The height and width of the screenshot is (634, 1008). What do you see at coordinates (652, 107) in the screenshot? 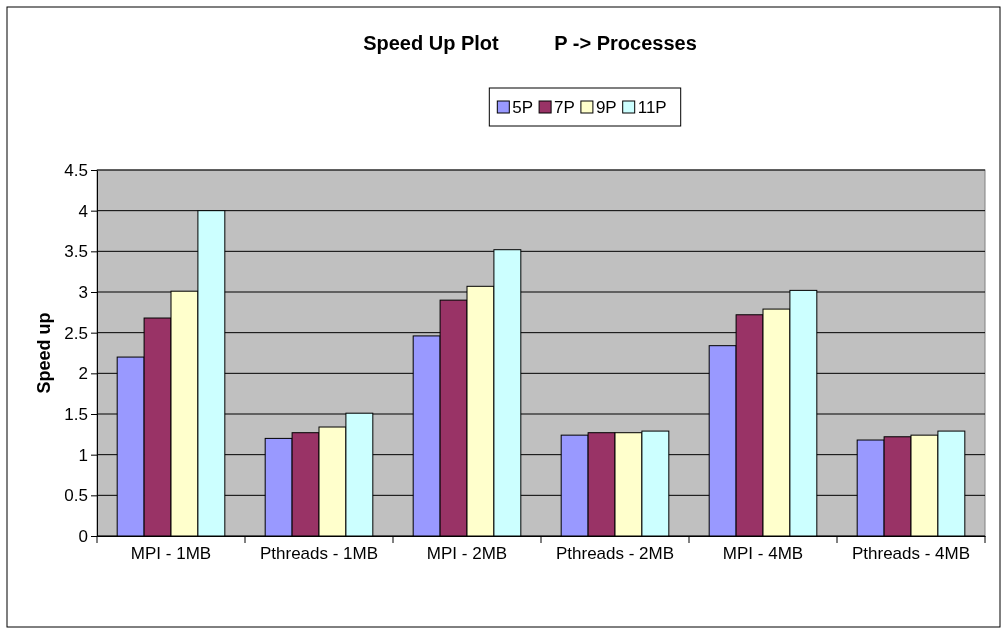
I see `legend-label: 11P` at bounding box center [652, 107].